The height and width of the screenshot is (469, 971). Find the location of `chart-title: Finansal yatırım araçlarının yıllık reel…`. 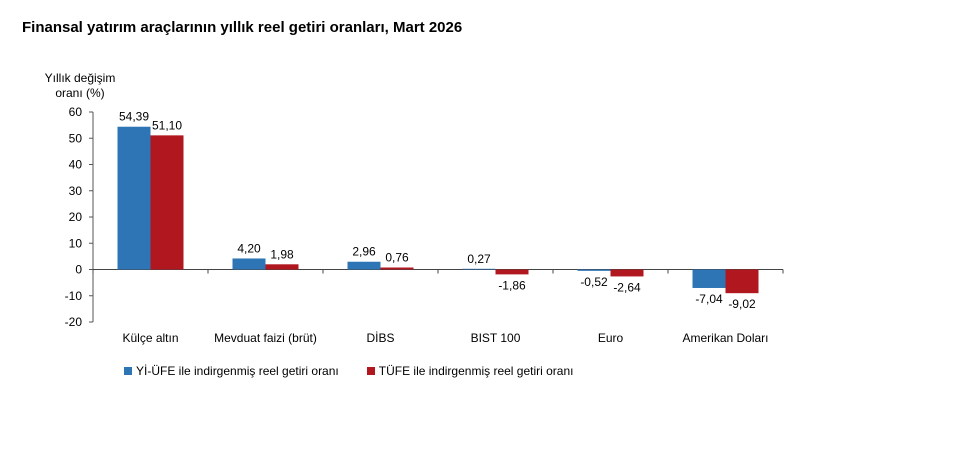

chart-title: Finansal yatırım araçlarının yıllık reel… is located at coordinates (242, 27).